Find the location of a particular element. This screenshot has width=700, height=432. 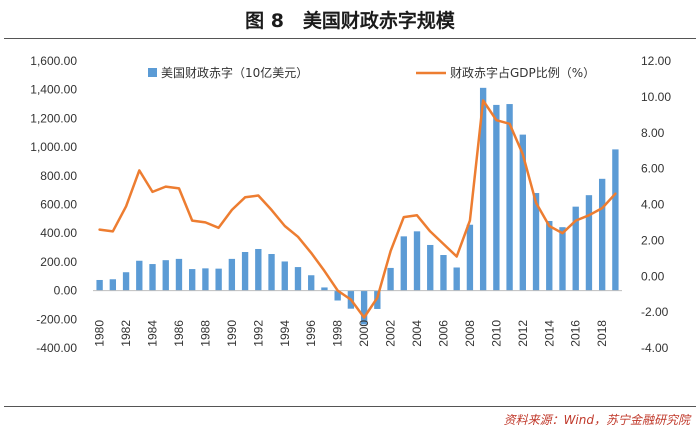

x-tick-label: 2006 is located at coordinates (443, 333).